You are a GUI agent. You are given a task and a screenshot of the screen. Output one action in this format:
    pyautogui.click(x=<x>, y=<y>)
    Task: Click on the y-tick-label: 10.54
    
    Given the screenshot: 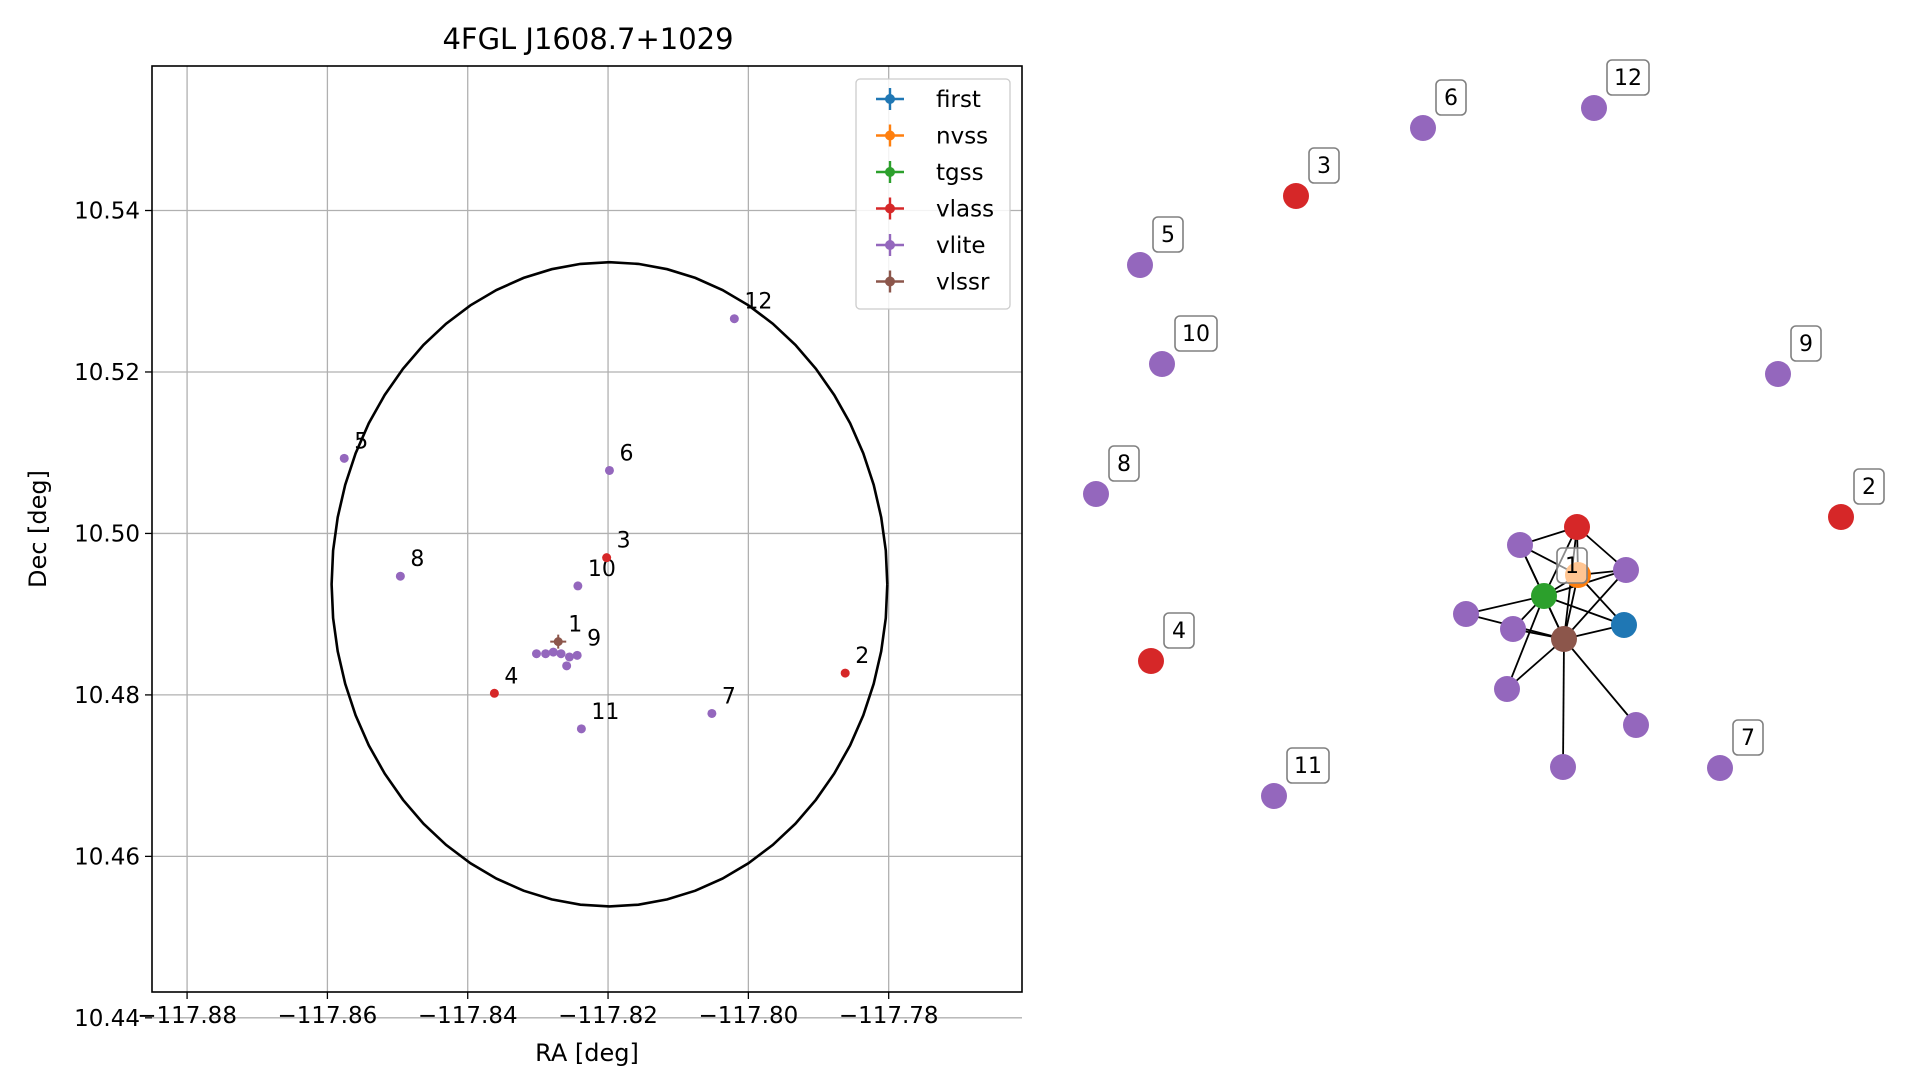 What is the action you would take?
    pyautogui.click(x=107, y=212)
    